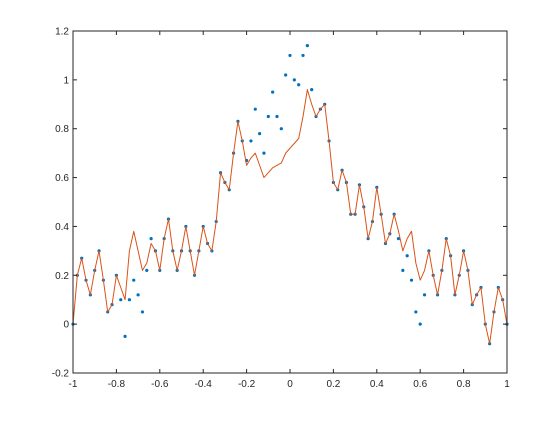 The width and height of the screenshot is (560, 425). I want to click on x-tick-label: 0, so click(290, 384).